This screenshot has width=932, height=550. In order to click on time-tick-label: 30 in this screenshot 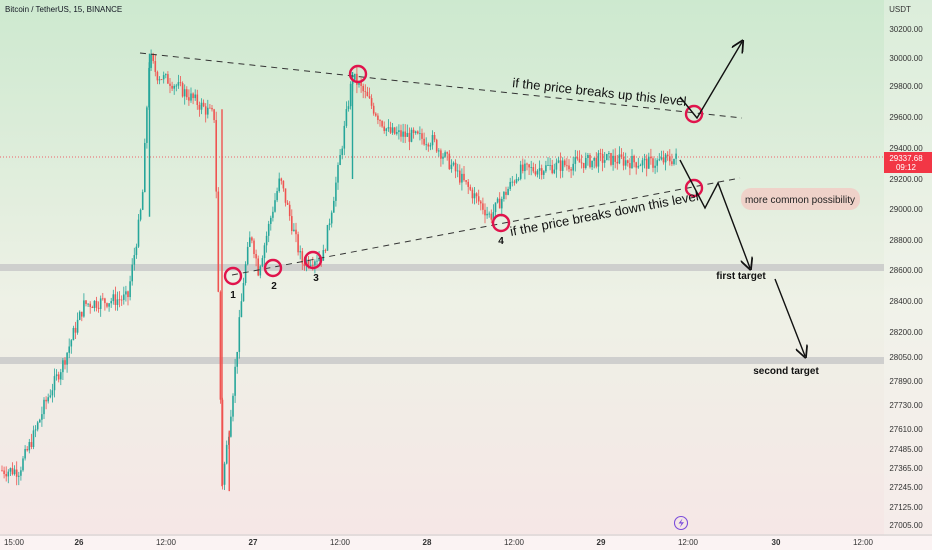, I will do `click(776, 542)`.